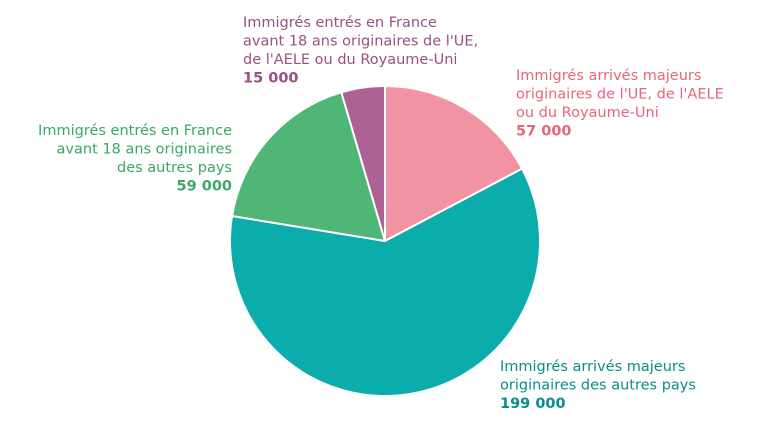 The height and width of the screenshot is (432, 768). I want to click on slice-label-line: des autres pays, so click(174, 168).